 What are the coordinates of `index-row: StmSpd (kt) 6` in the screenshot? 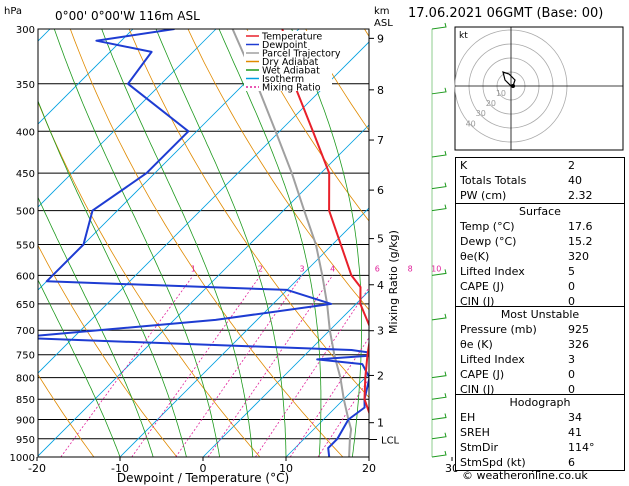 It's located at (517, 462).